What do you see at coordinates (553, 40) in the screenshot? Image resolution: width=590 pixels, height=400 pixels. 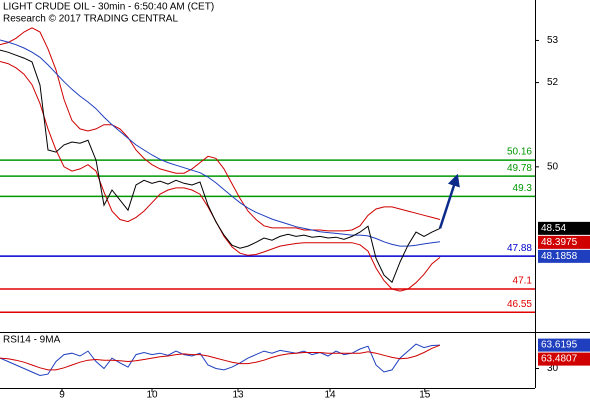 I see `y-tick-label: 53` at bounding box center [553, 40].